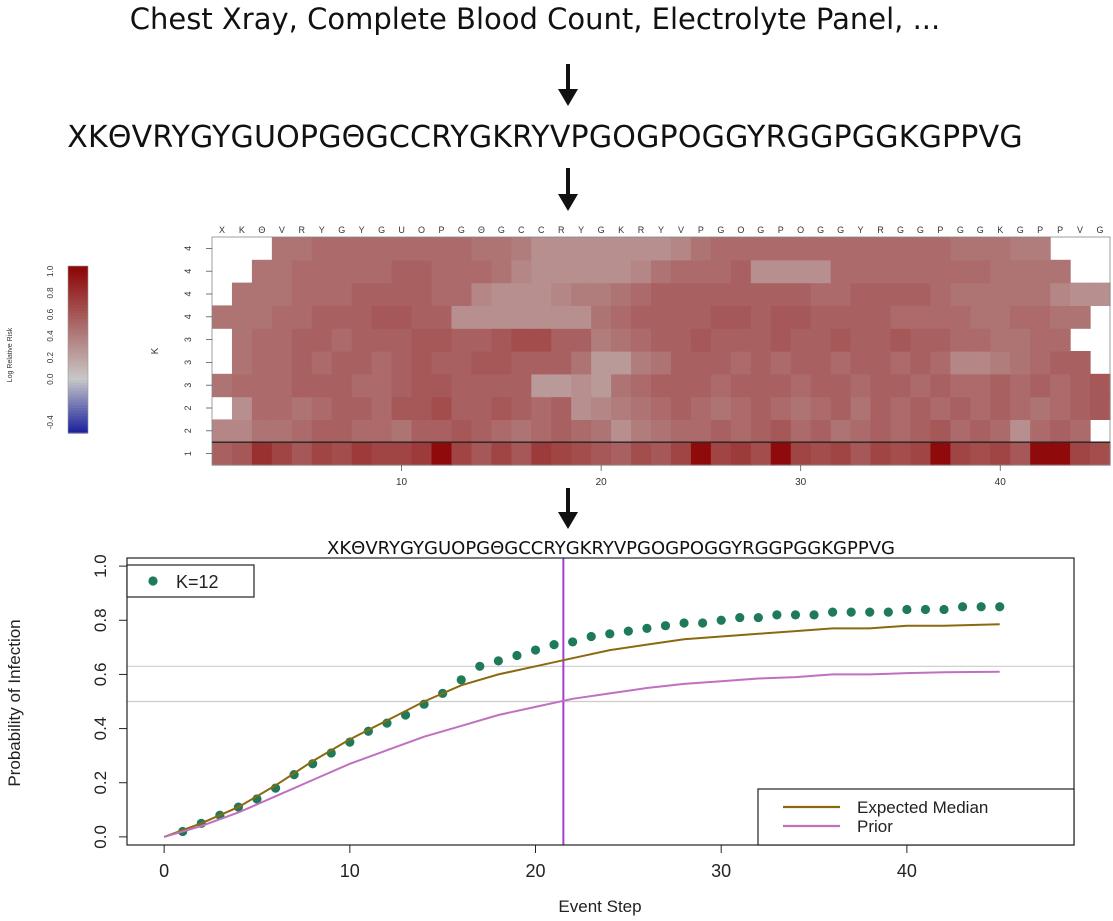  Describe the element at coordinates (721, 871) in the screenshot. I see `x-tick-label: 30` at that location.